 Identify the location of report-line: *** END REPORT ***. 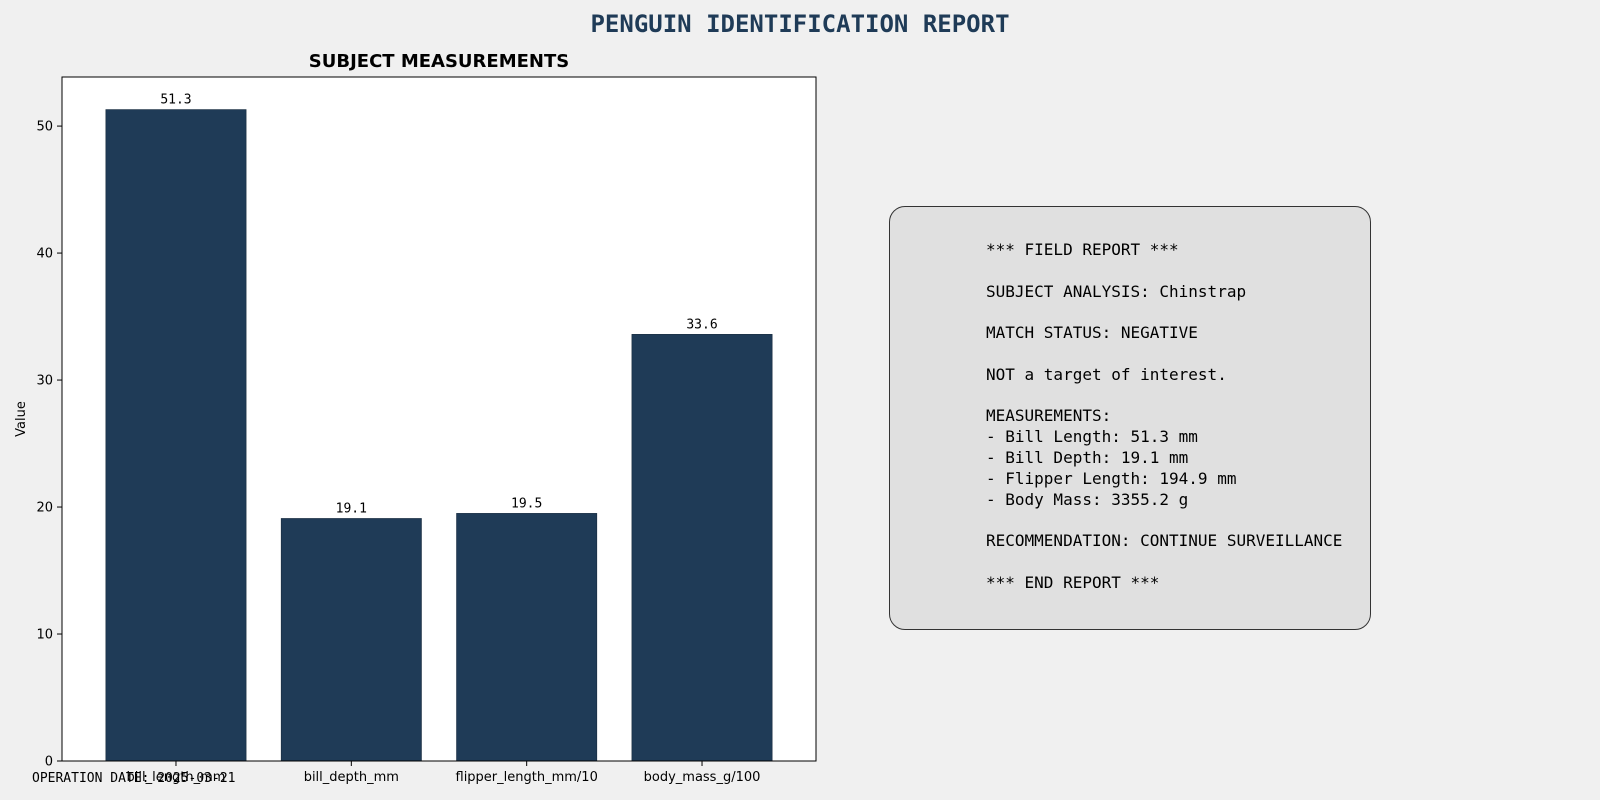
(1073, 582).